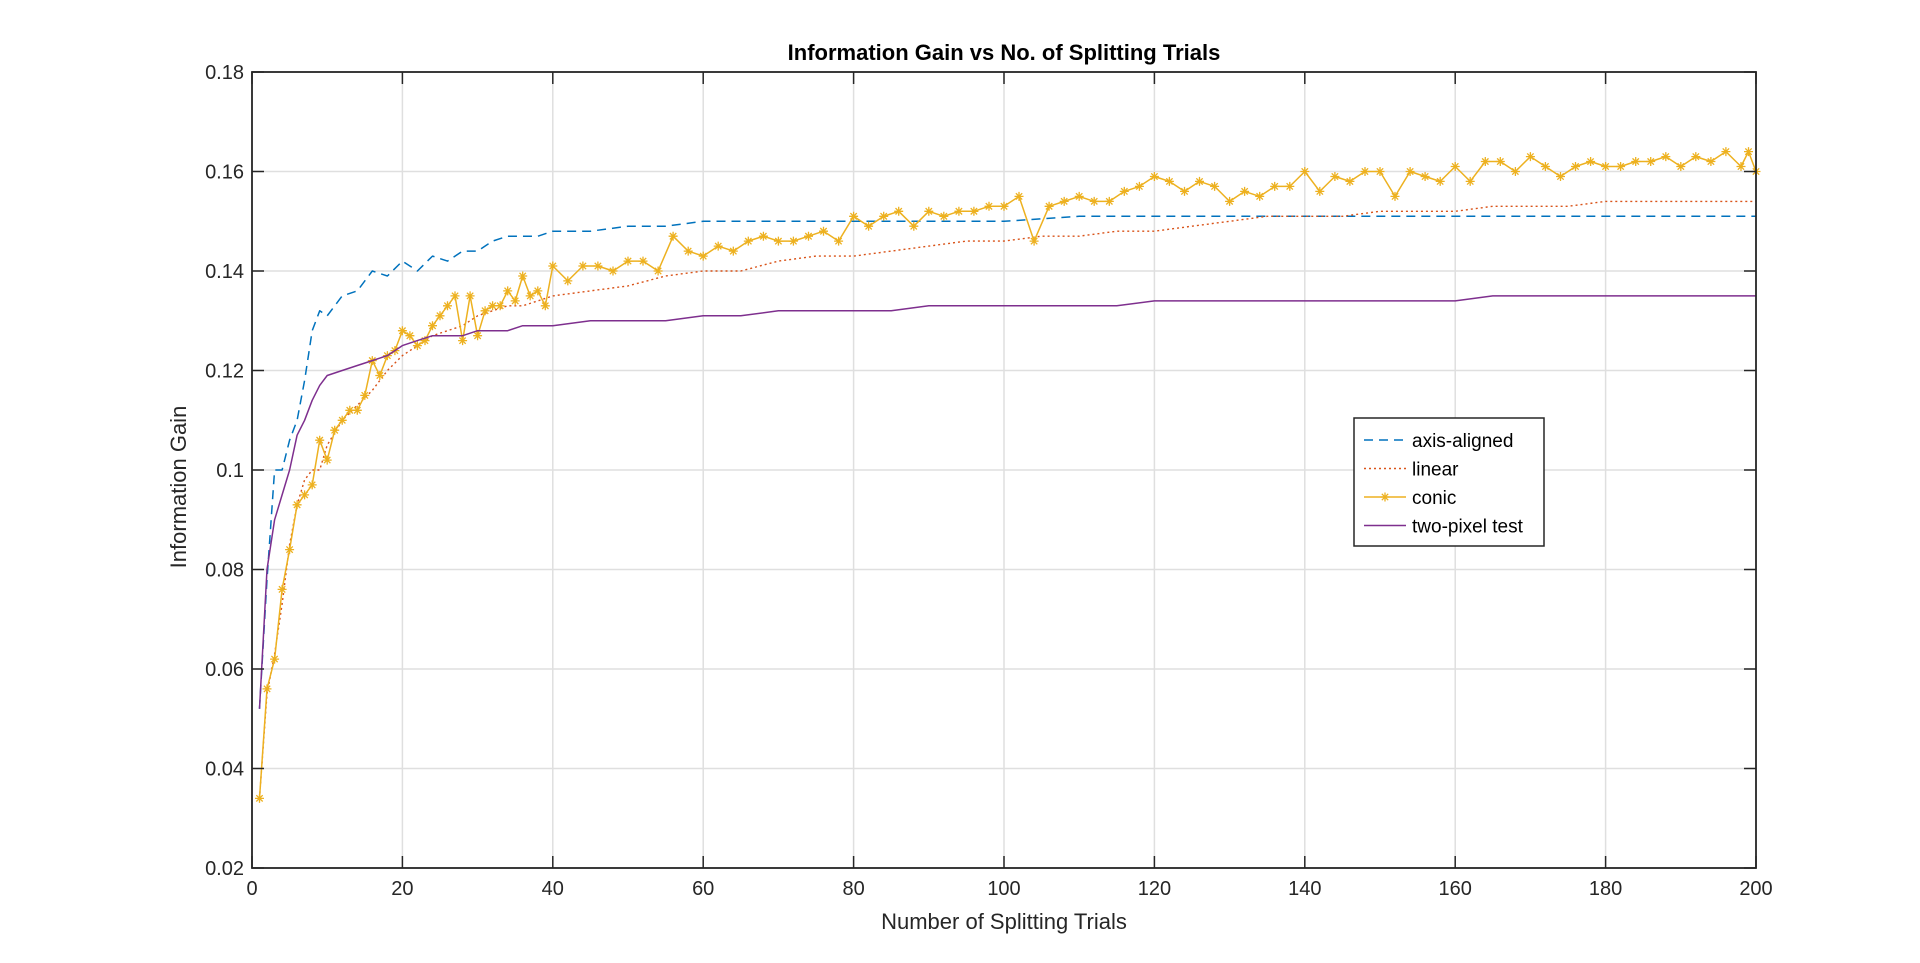  I want to click on x-tick-label: 100, so click(1003, 889).